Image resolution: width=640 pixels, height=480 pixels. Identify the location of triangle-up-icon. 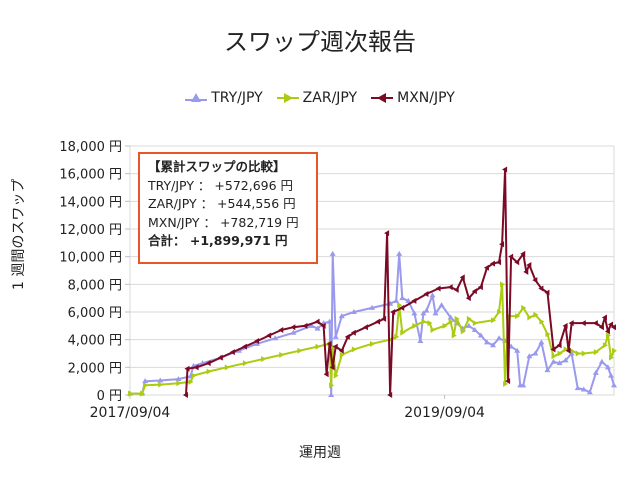
(196, 97).